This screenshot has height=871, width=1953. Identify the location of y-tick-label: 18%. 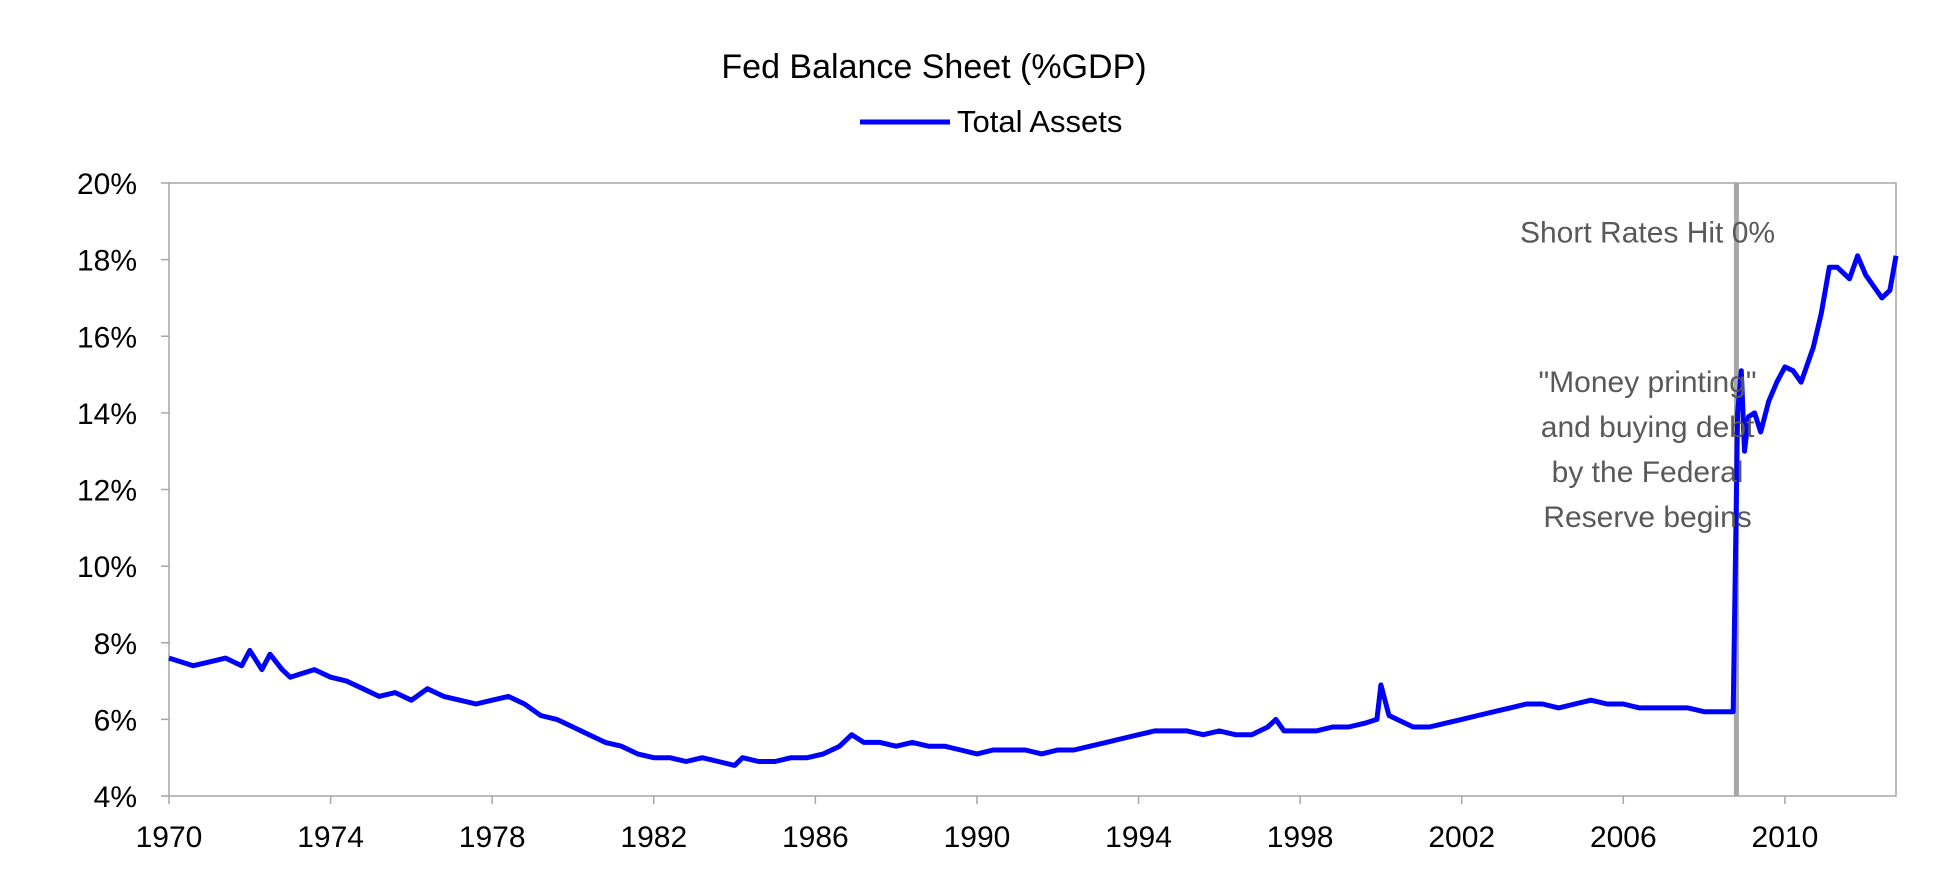
(107, 261).